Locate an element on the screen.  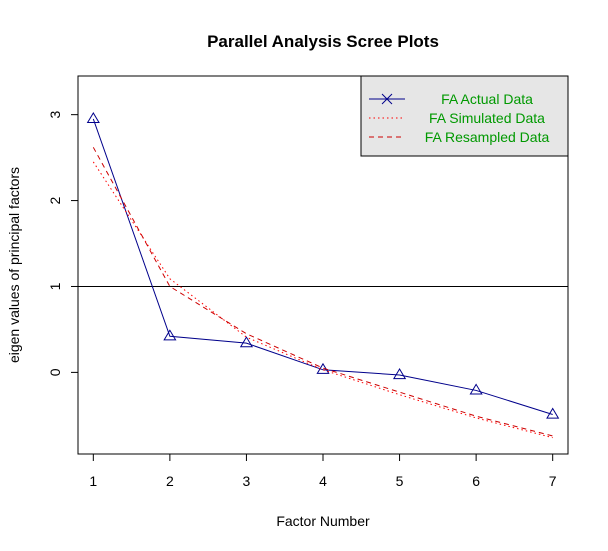
x-tick-label: 5 is located at coordinates (400, 481).